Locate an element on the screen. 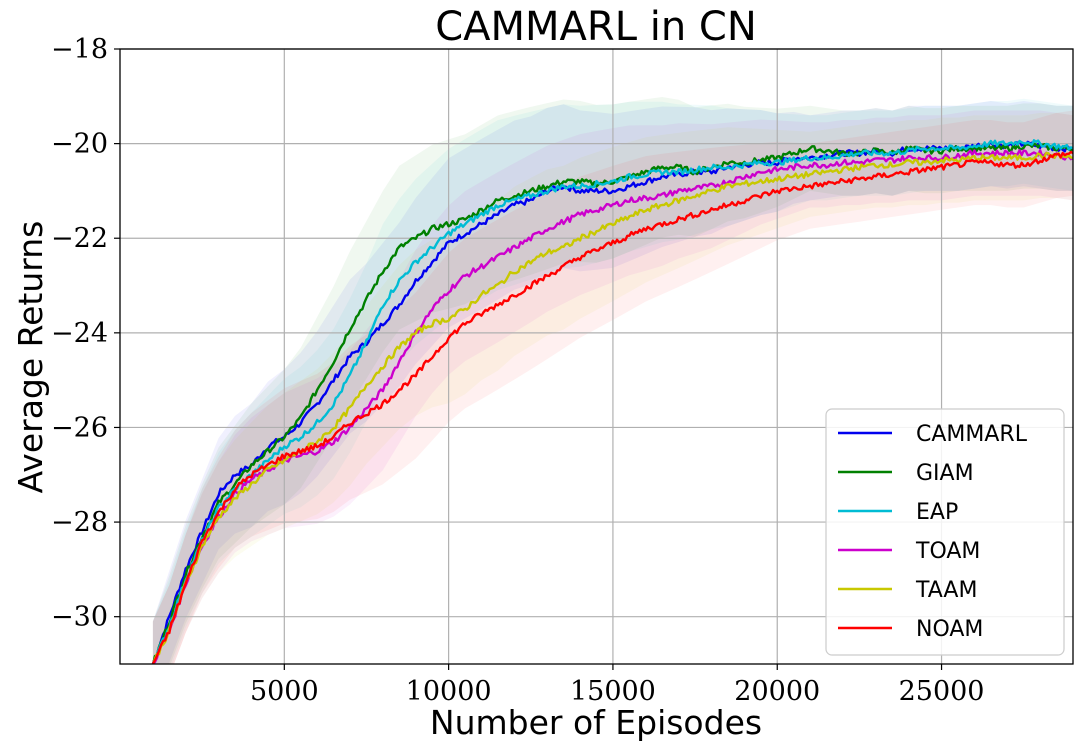 The image size is (1084, 754). x-tick-label: 5000 is located at coordinates (284, 691).